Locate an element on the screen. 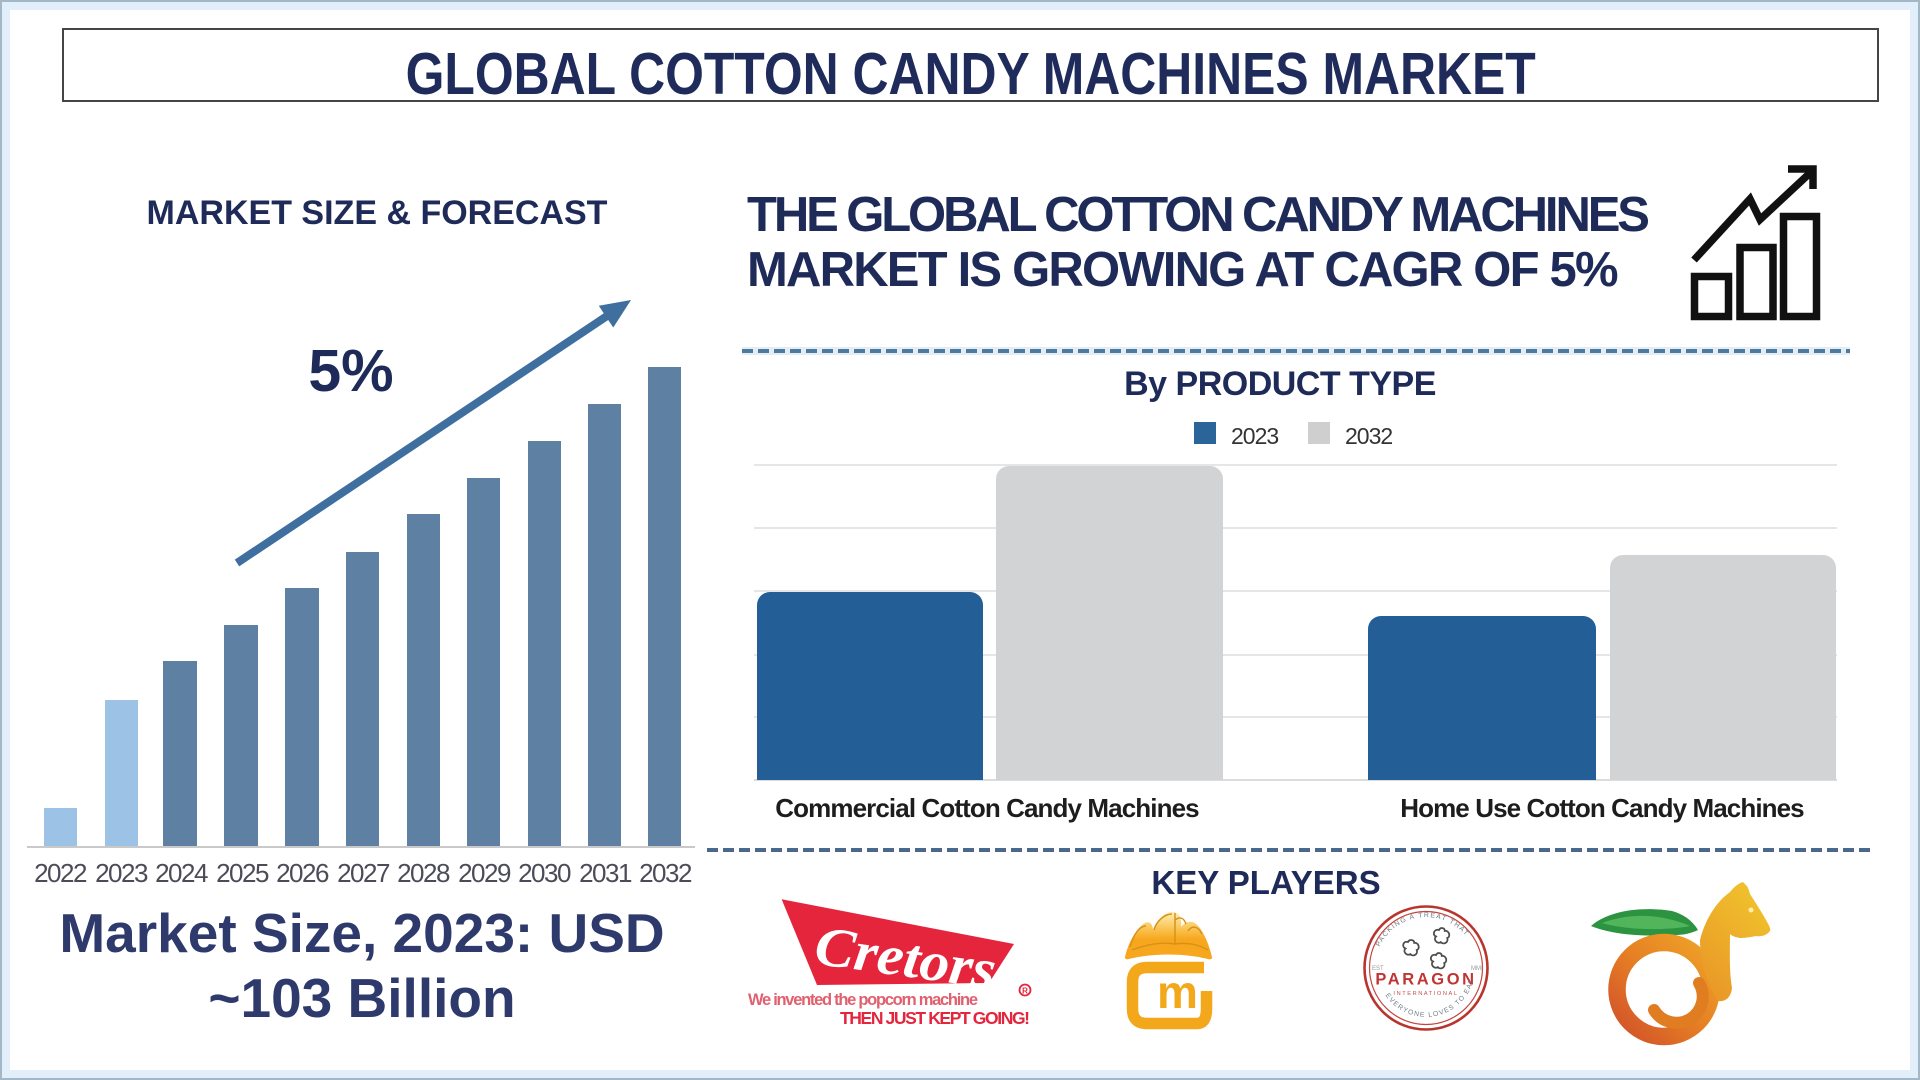  svg-text: R is located at coordinates (1025, 991).